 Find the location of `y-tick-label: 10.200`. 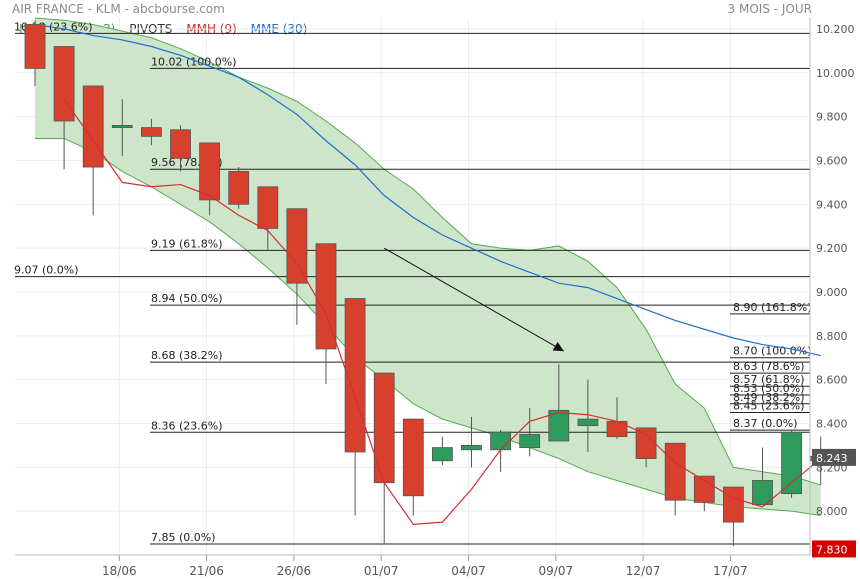

y-tick-label: 10.200 is located at coordinates (835, 29).